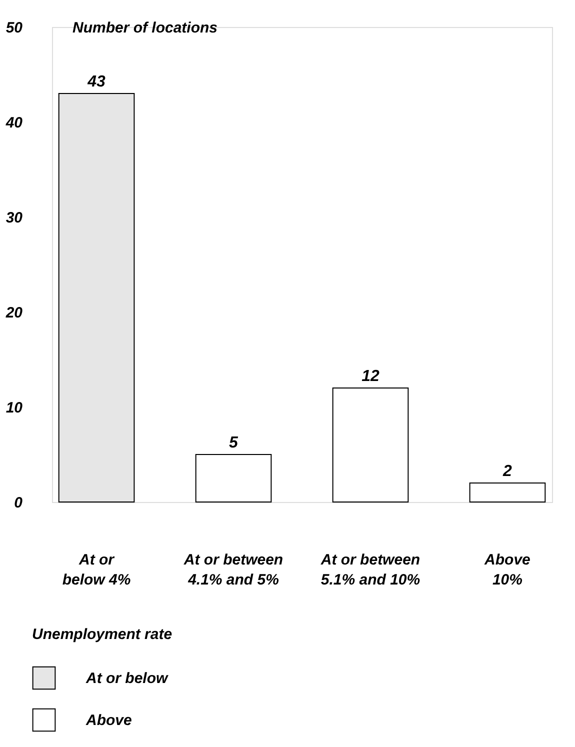 The image size is (575, 747). Describe the element at coordinates (15, 408) in the screenshot. I see `y-tick-label: 10` at that location.